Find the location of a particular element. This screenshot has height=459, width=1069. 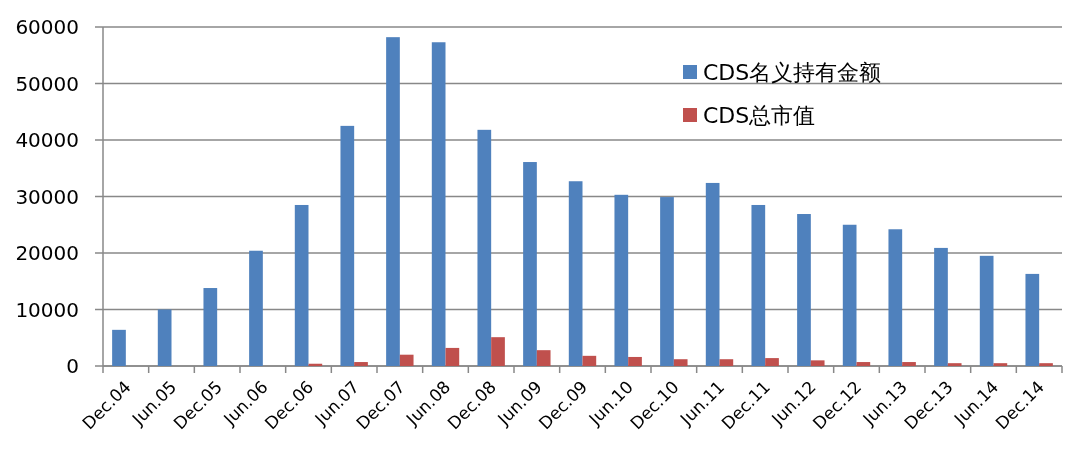

y-tick-label: 20000 is located at coordinates (47, 253).